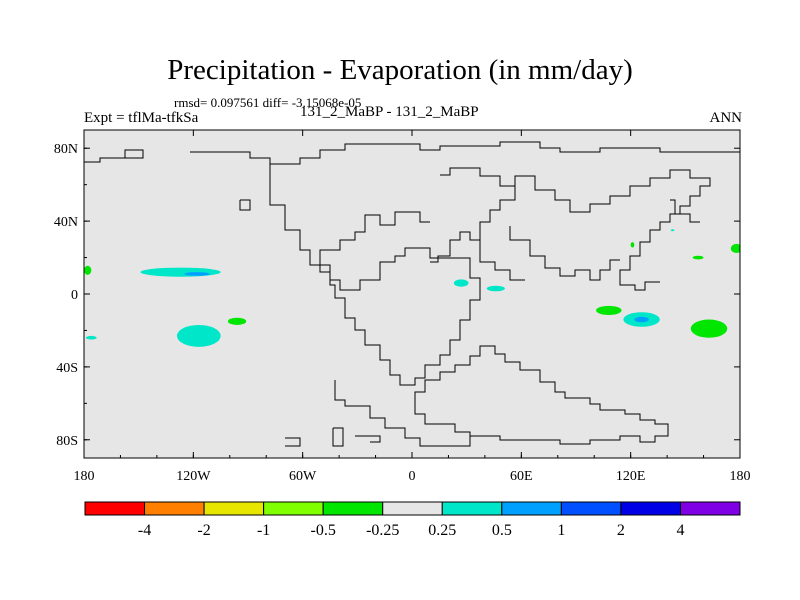 This screenshot has height=600, width=800. What do you see at coordinates (412, 520) in the screenshot?
I see `colorbar: -4 -2 -1 -0.5 -0.25 0.25 0.5 1 2 4` at bounding box center [412, 520].